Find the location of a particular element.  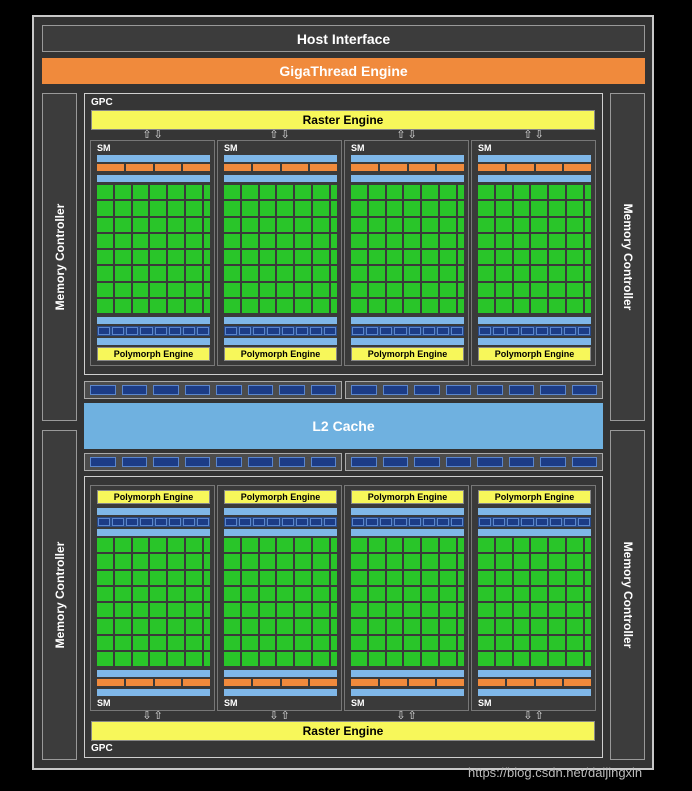

sm-top-2: SM Polymorph Engine is located at coordinates (279, 253).